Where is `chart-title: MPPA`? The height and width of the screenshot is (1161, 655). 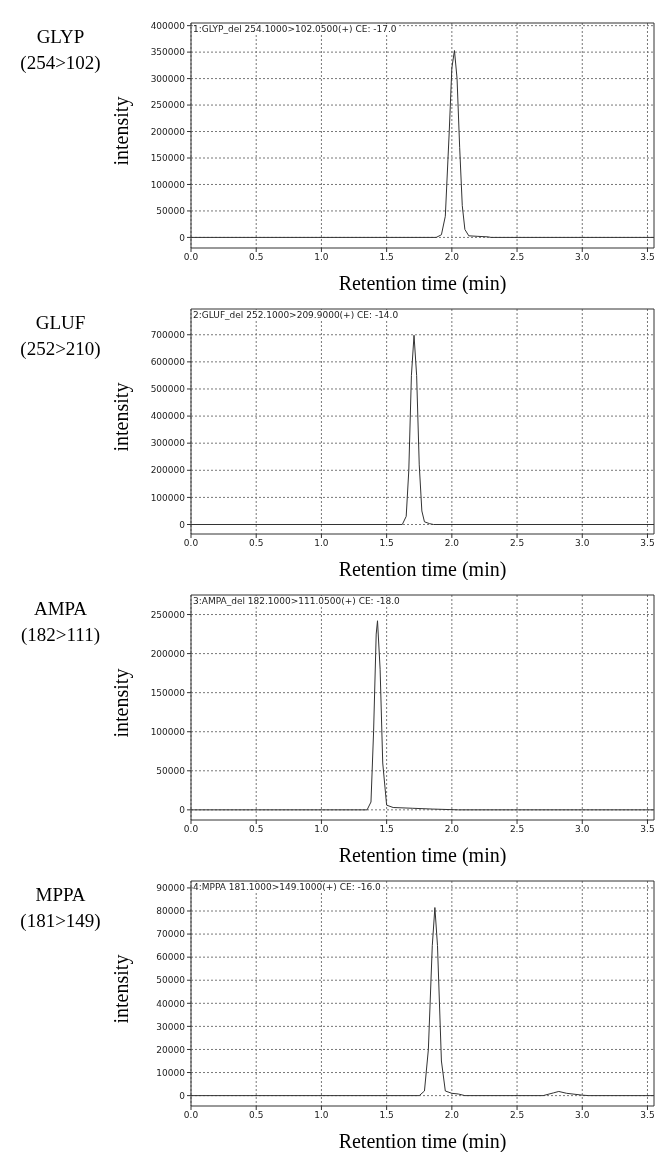
chart-title: MPPA is located at coordinates (60, 895).